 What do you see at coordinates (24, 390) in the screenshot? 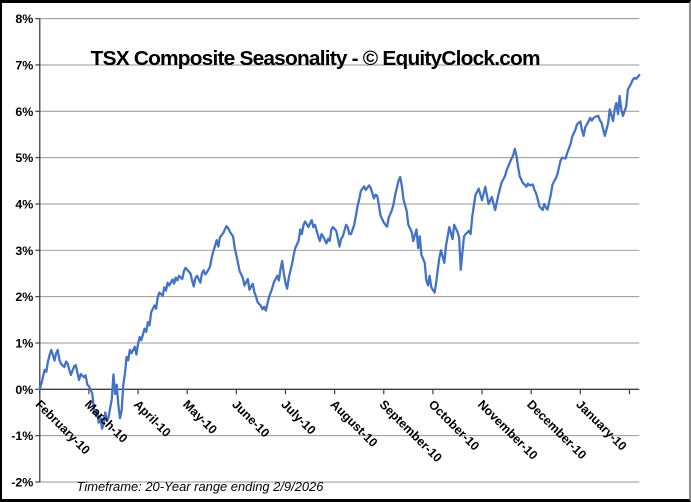
I see `y-axis-label: 0%` at bounding box center [24, 390].